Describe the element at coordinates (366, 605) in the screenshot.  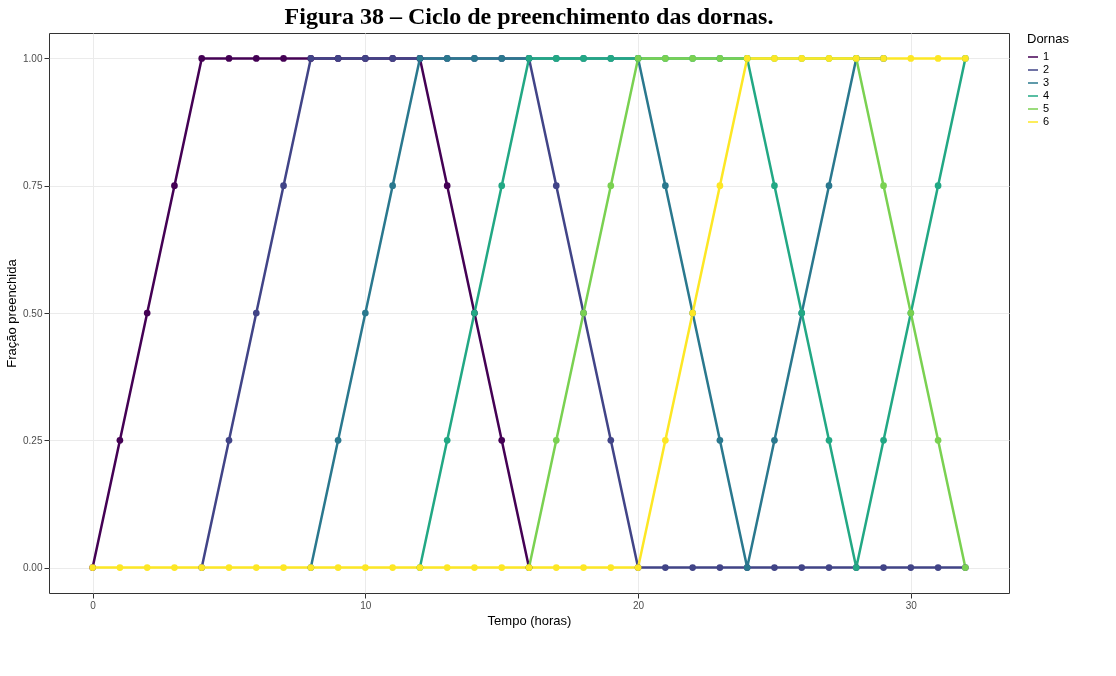
I see `x-tick-label: 10` at that location.